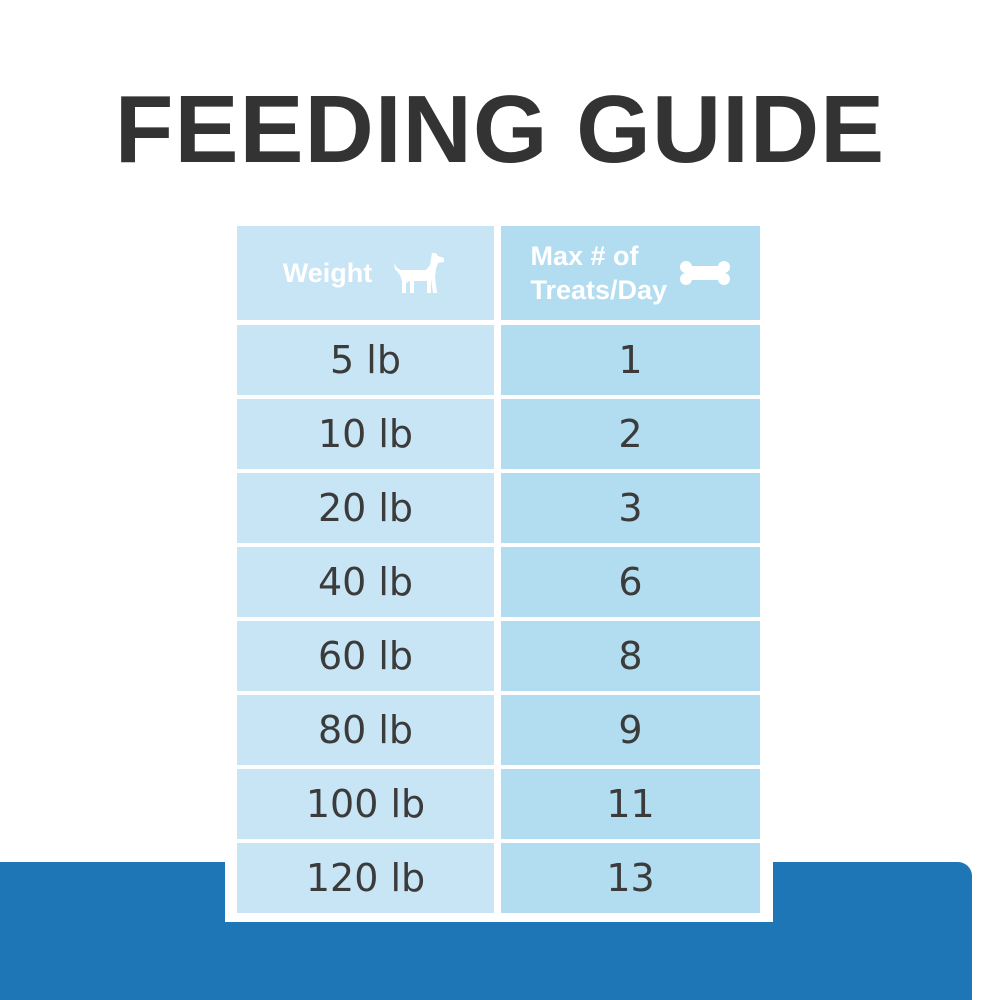 The height and width of the screenshot is (1000, 1000). I want to click on weight-cell: 100 lb, so click(365, 804).